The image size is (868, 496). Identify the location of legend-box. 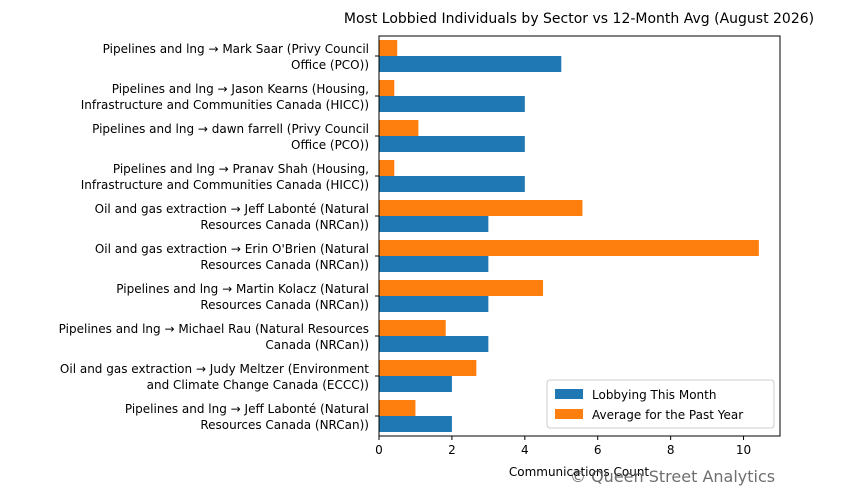
(660, 404).